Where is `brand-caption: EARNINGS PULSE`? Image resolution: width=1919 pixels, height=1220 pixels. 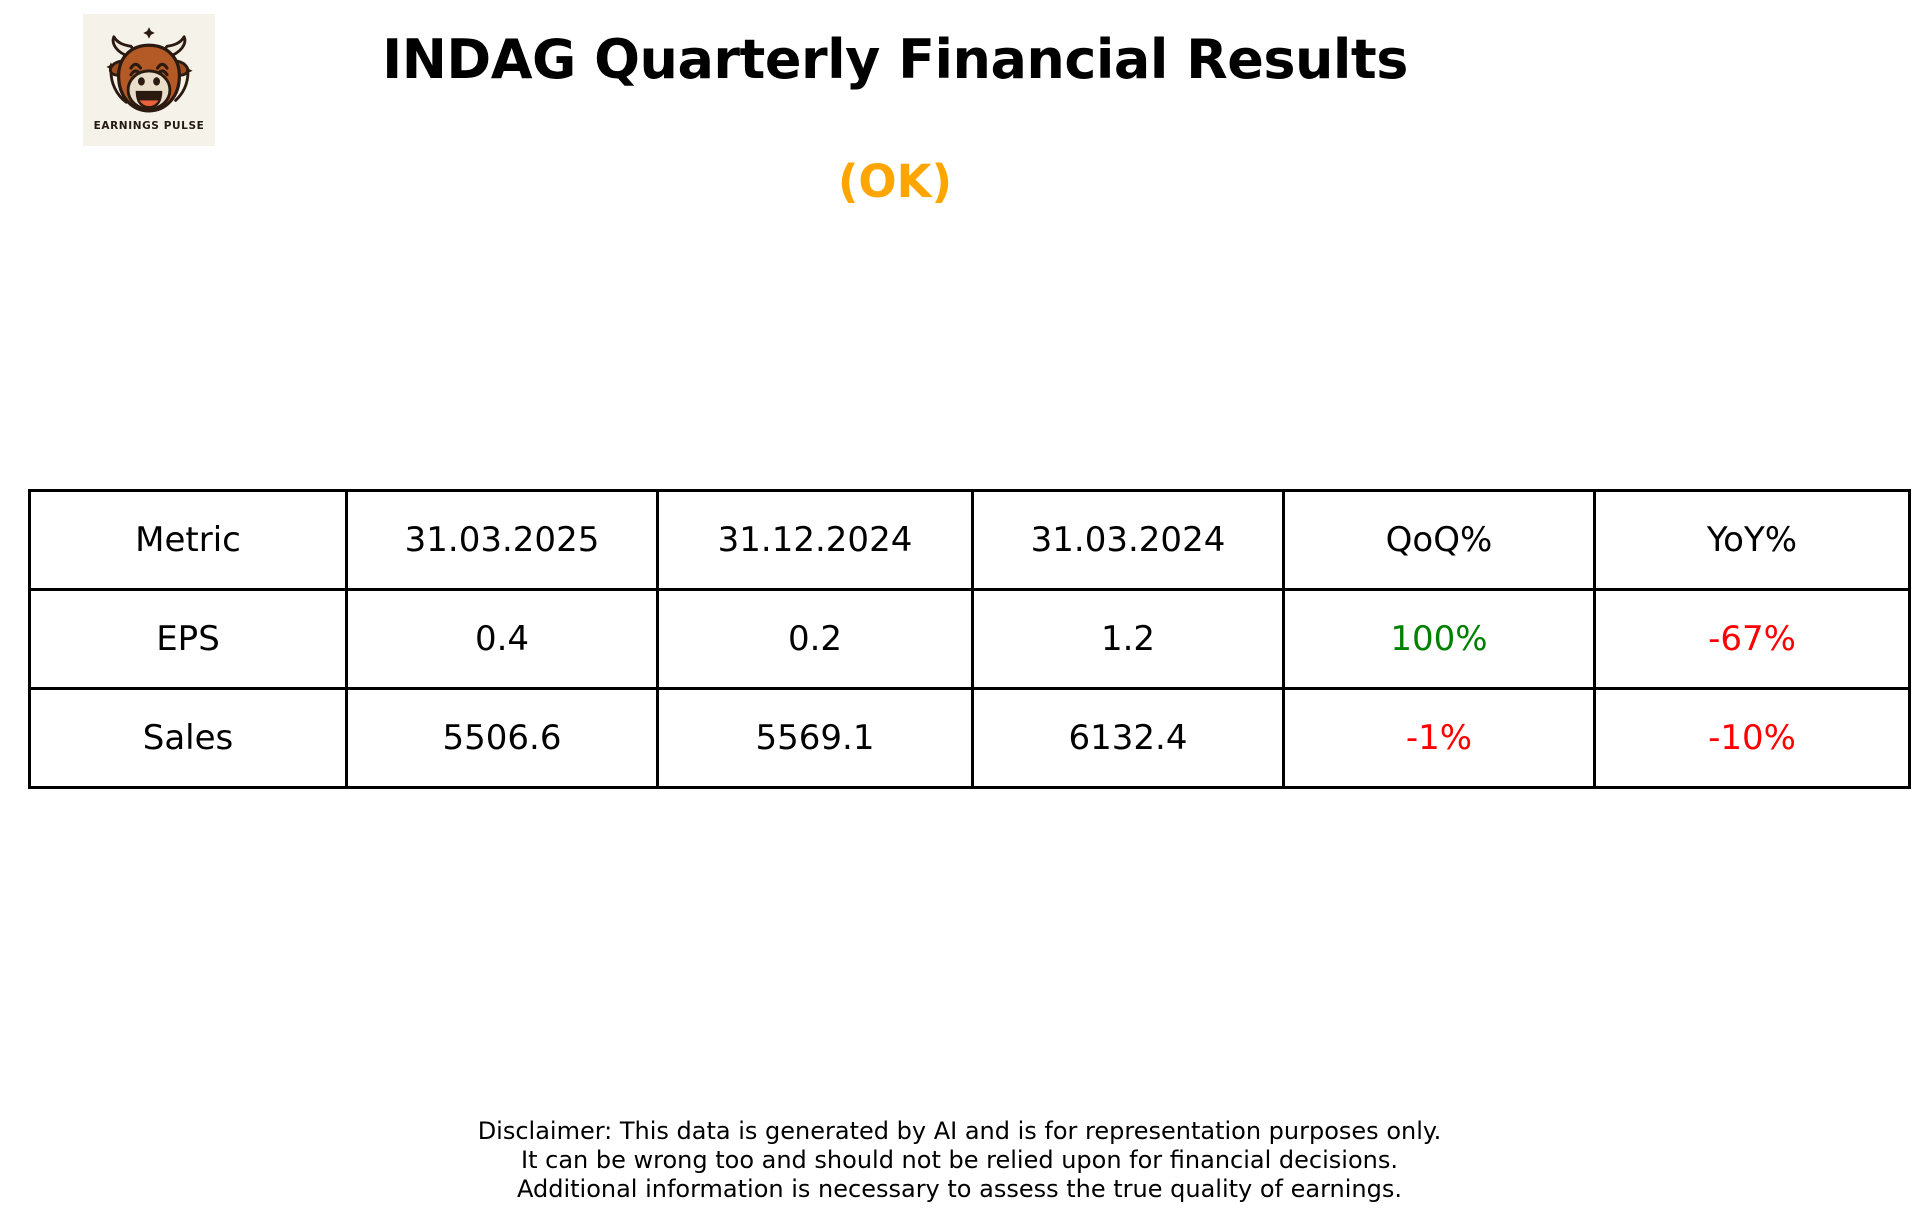
brand-caption: EARNINGS PULSE is located at coordinates (149, 126).